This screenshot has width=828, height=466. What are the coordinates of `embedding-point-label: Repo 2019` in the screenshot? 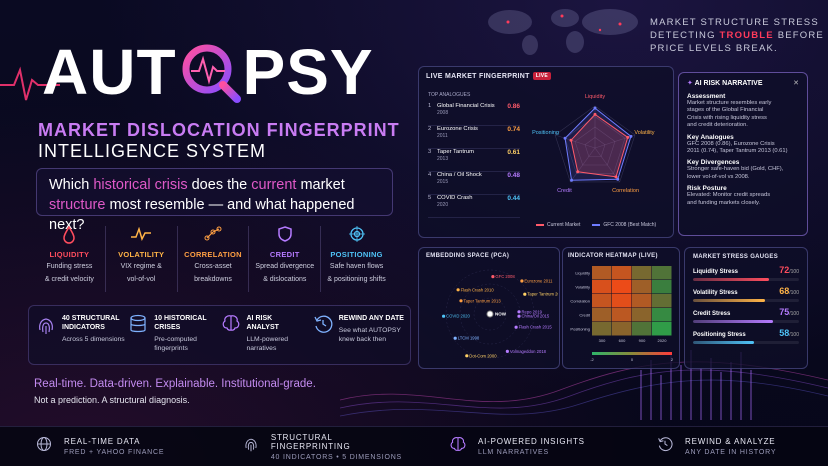 It's located at (532, 311).